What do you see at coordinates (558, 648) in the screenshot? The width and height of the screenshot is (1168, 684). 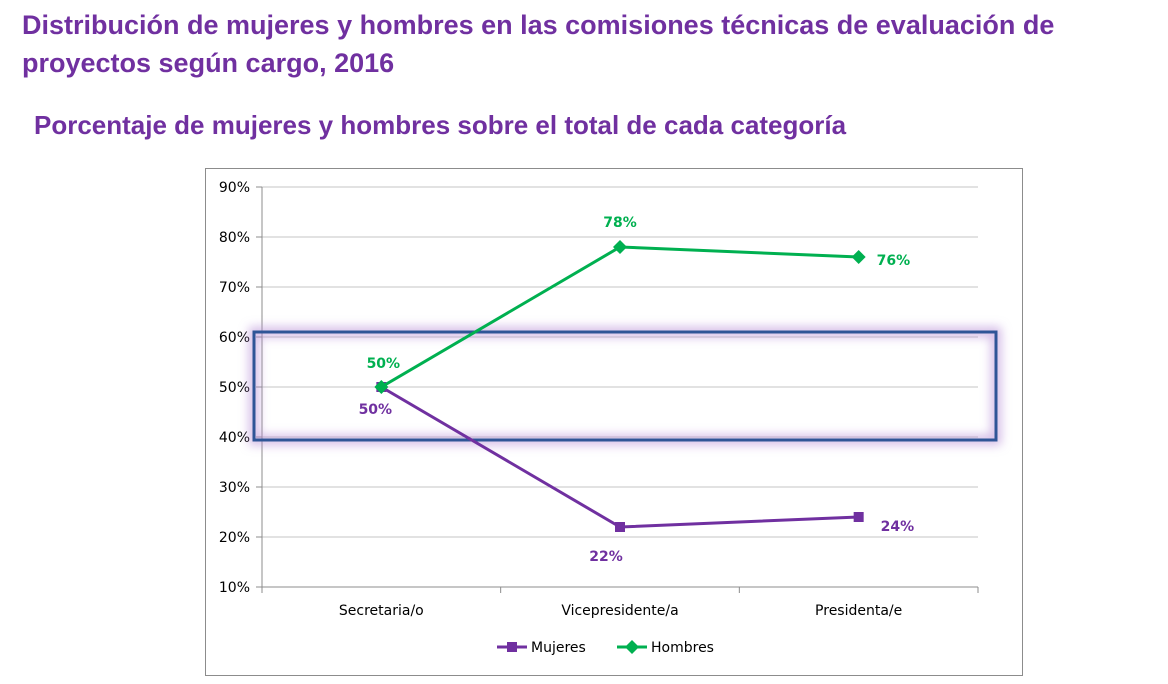 I see `legend-label-mujeres: Mujeres` at bounding box center [558, 648].